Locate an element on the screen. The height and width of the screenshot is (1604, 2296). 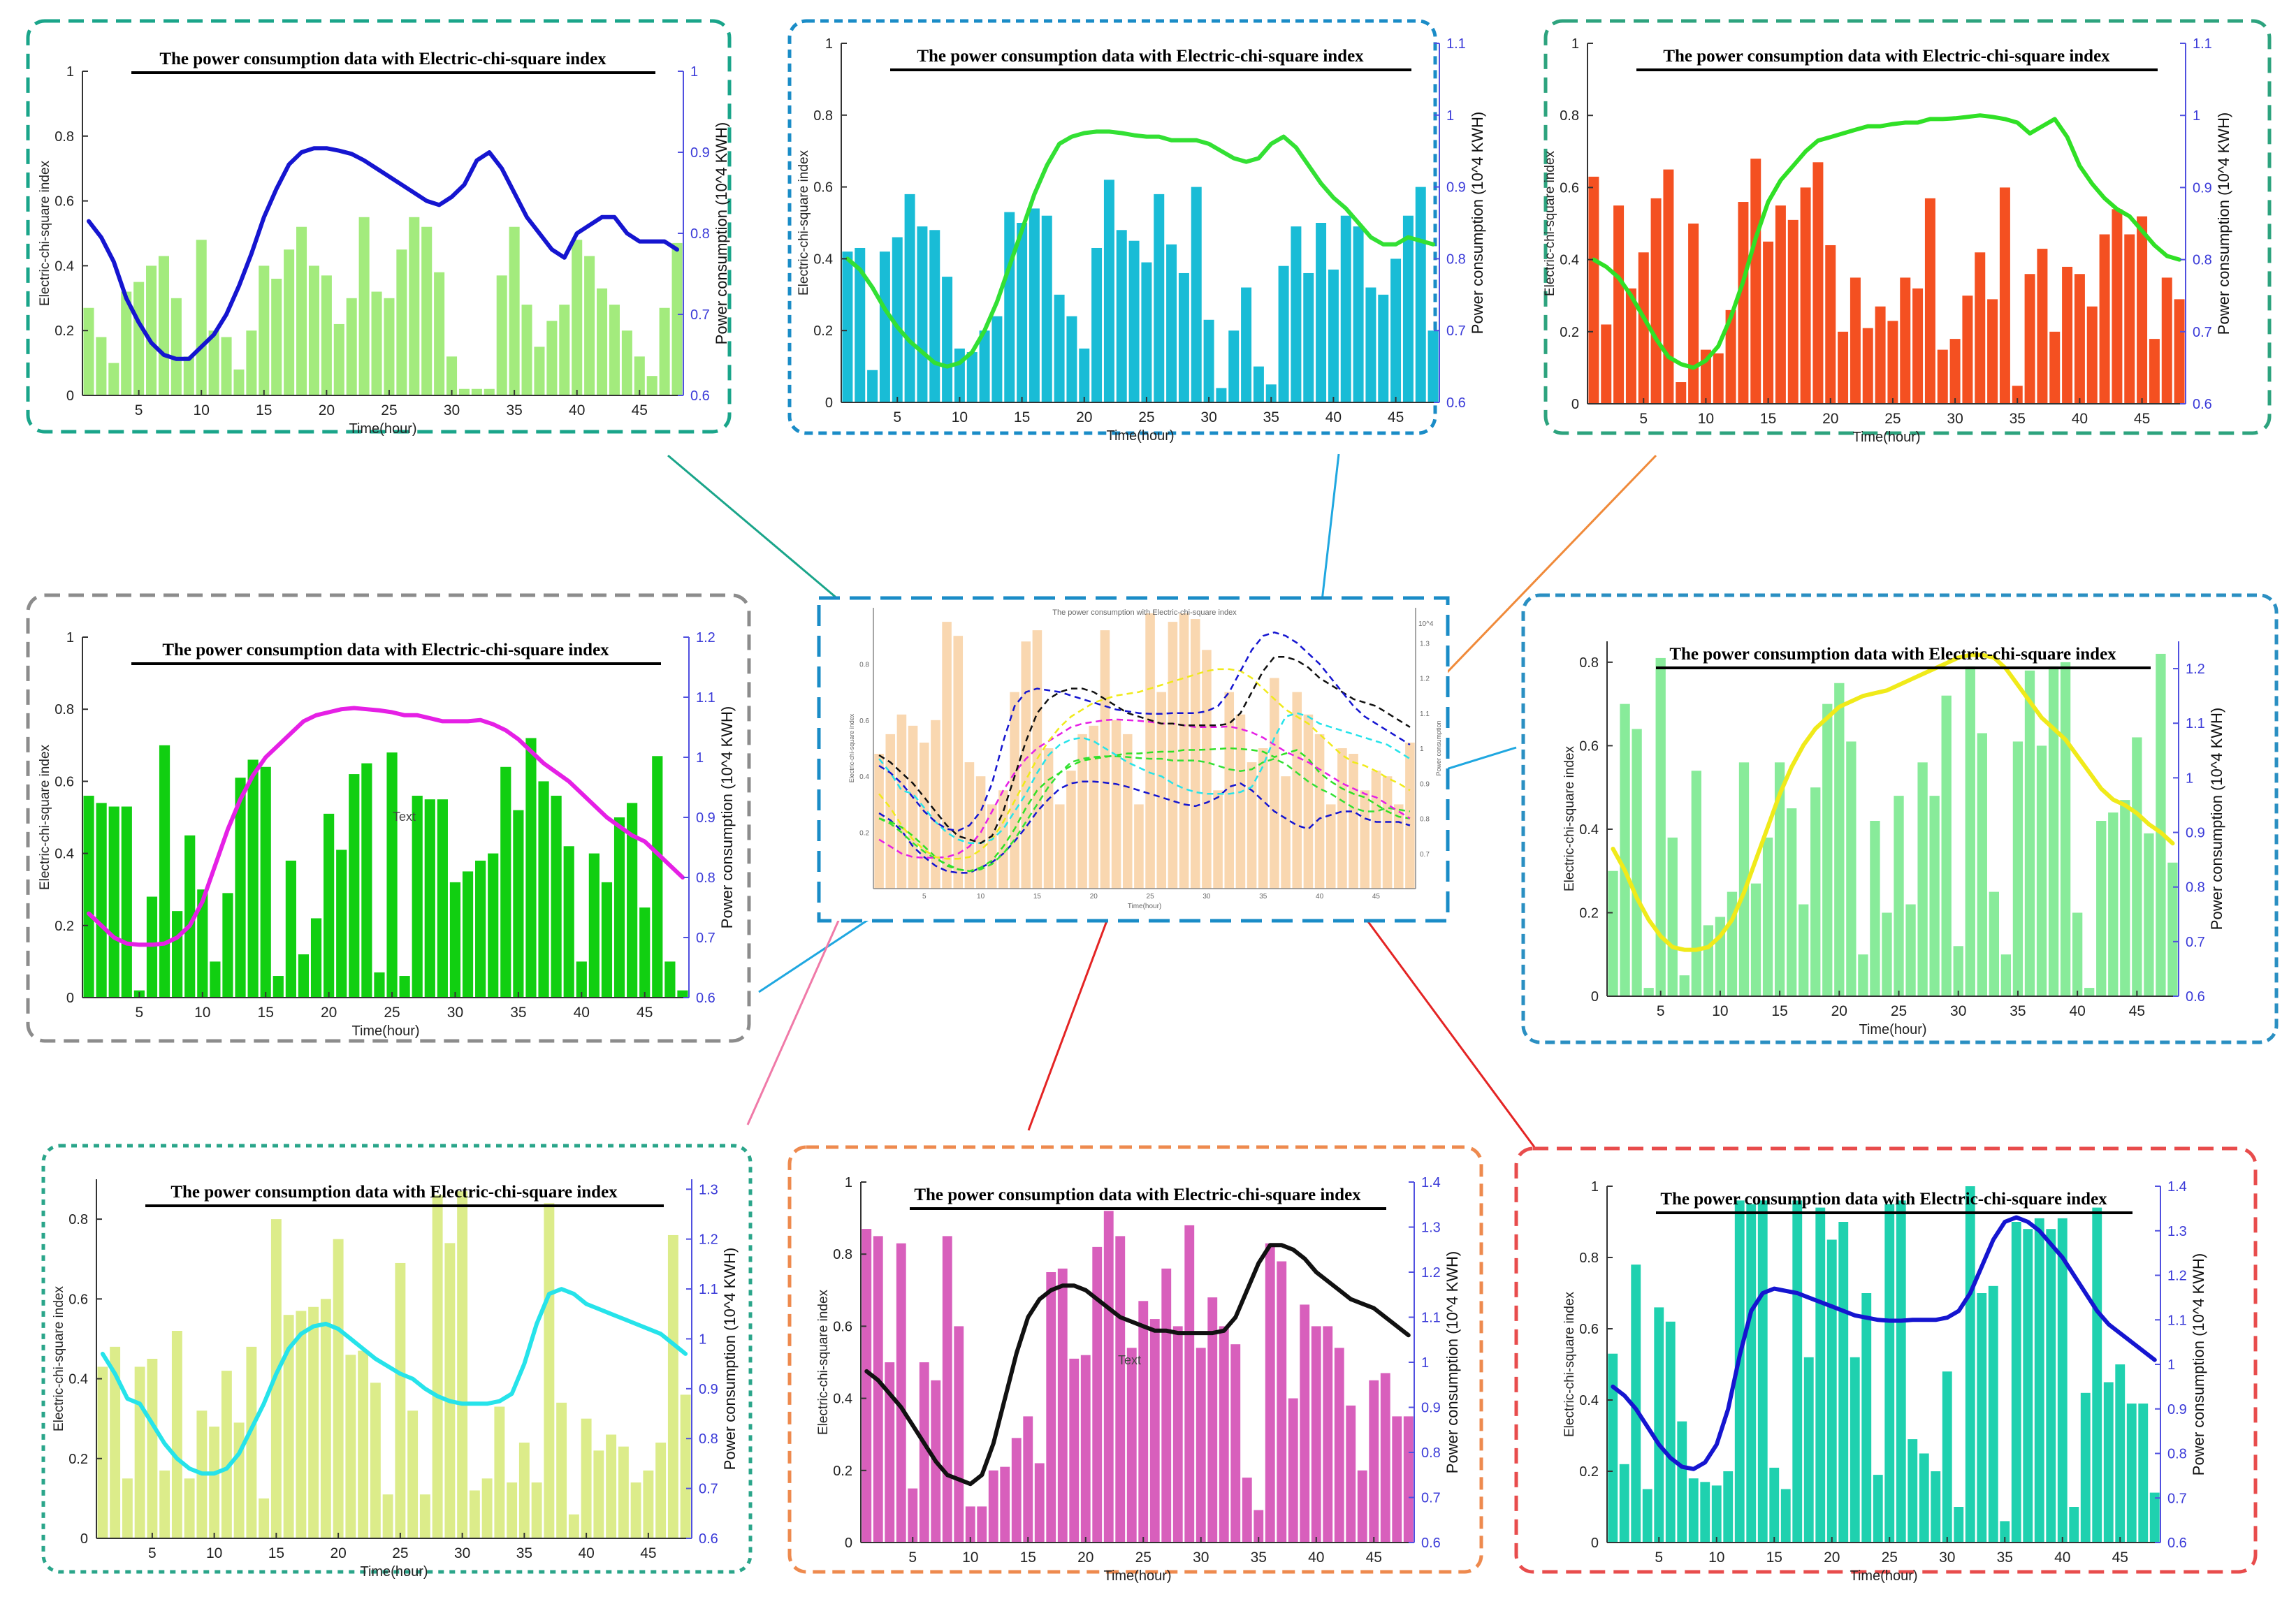
xtick-label: 45 is located at coordinates (1374, 1558).